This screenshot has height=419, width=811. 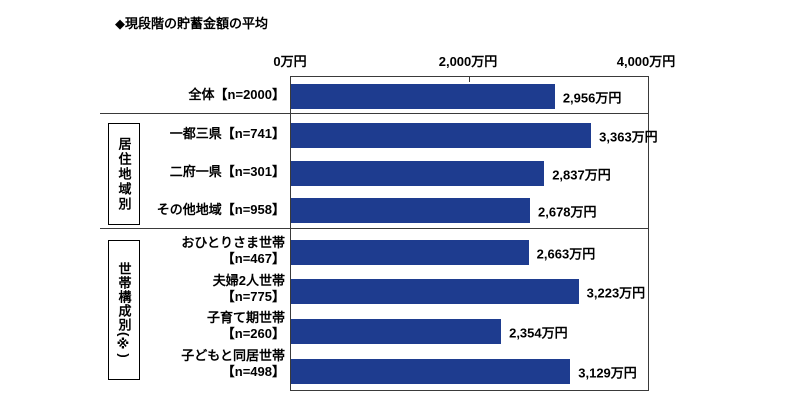 What do you see at coordinates (124, 174) in the screenshot?
I see `group-box-residence-region: 居住地域別` at bounding box center [124, 174].